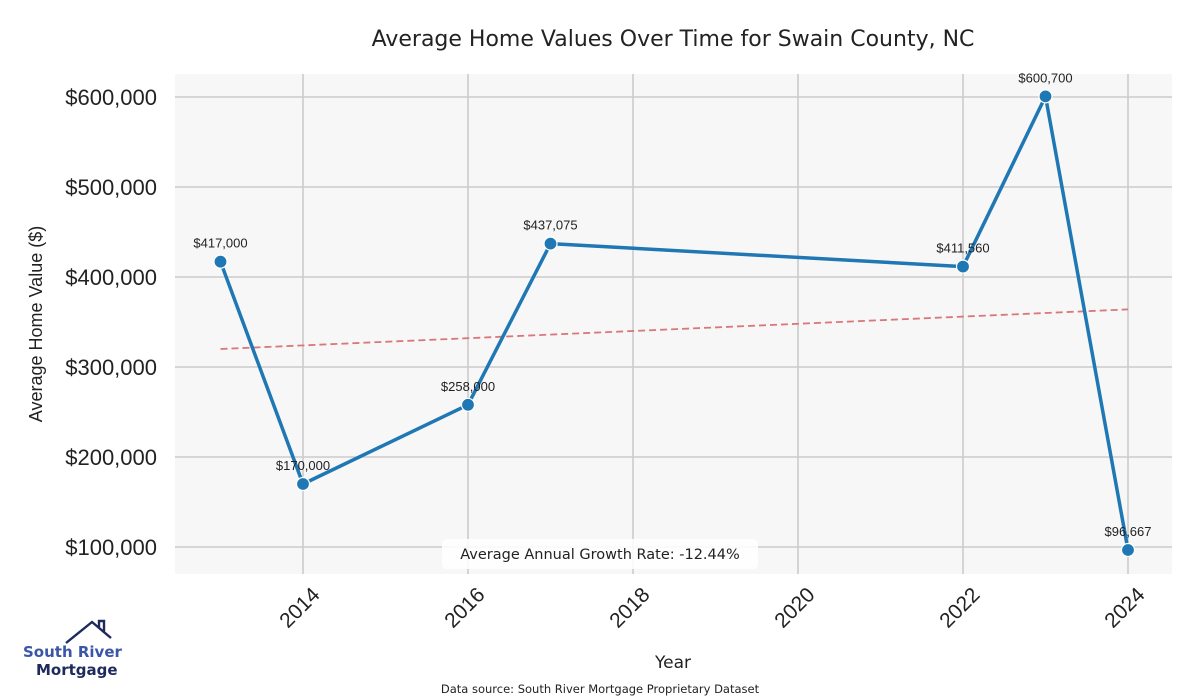 Image resolution: width=1200 pixels, height=700 pixels. I want to click on y-tick-label: $200,000, so click(111, 457).